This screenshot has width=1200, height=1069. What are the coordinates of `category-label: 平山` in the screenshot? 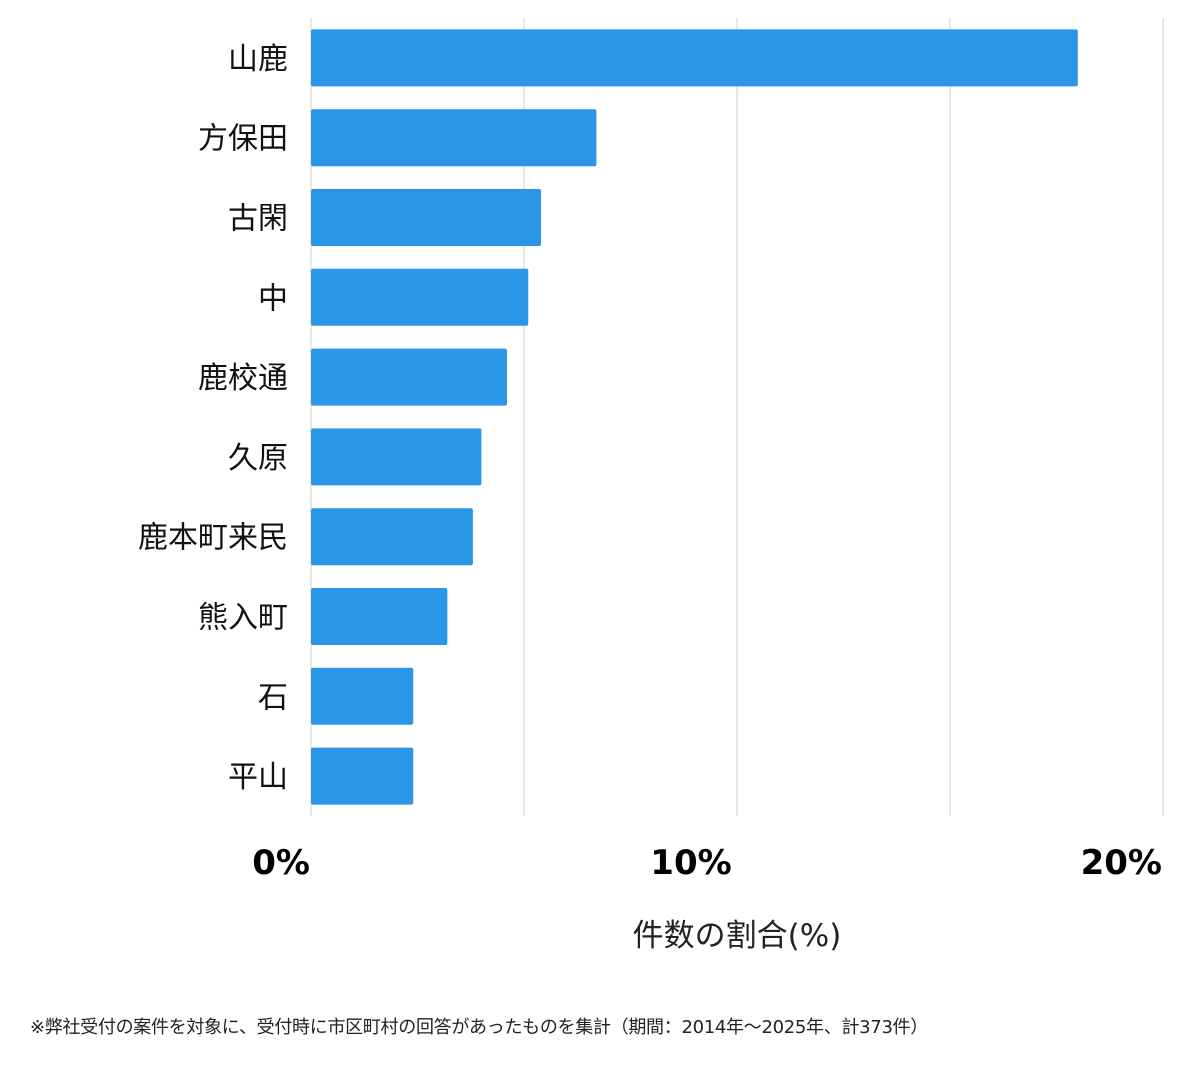 It's located at (258, 777).